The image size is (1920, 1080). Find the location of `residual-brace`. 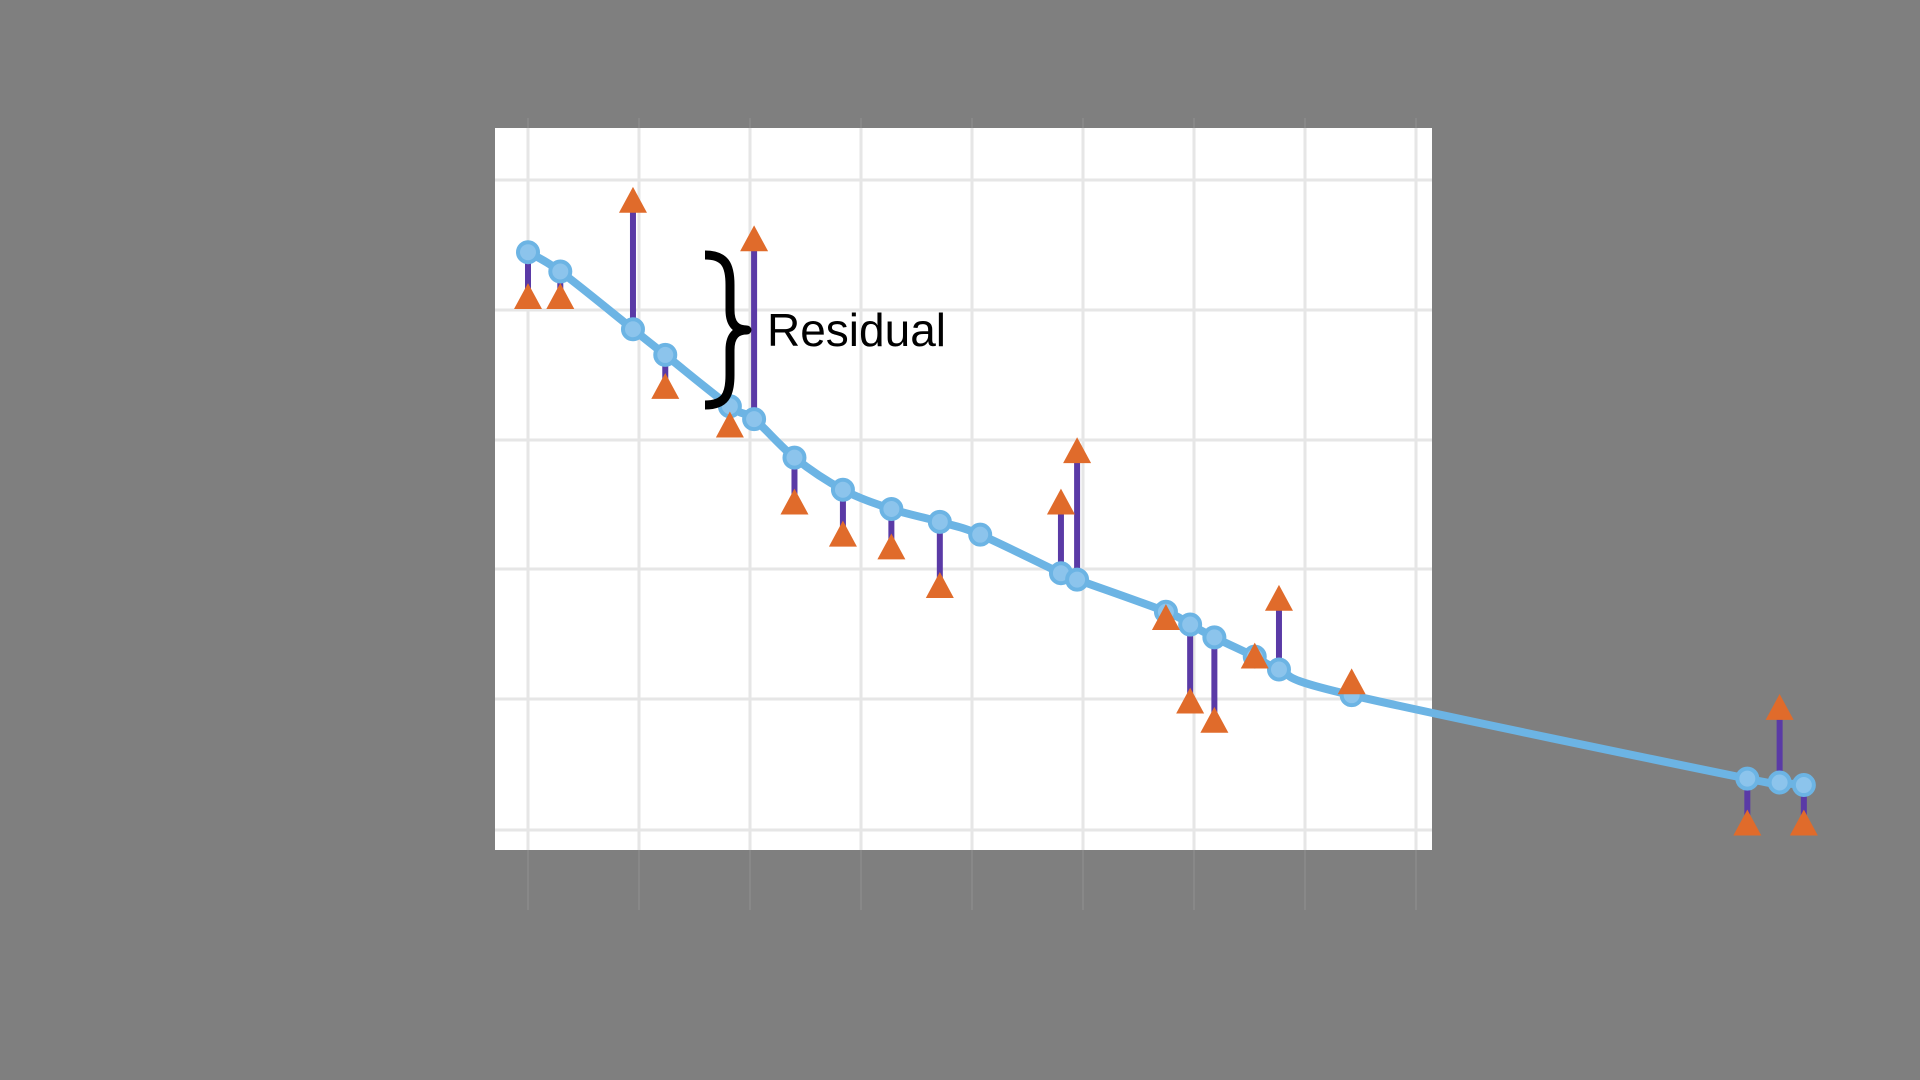

residual-brace is located at coordinates (728, 330).